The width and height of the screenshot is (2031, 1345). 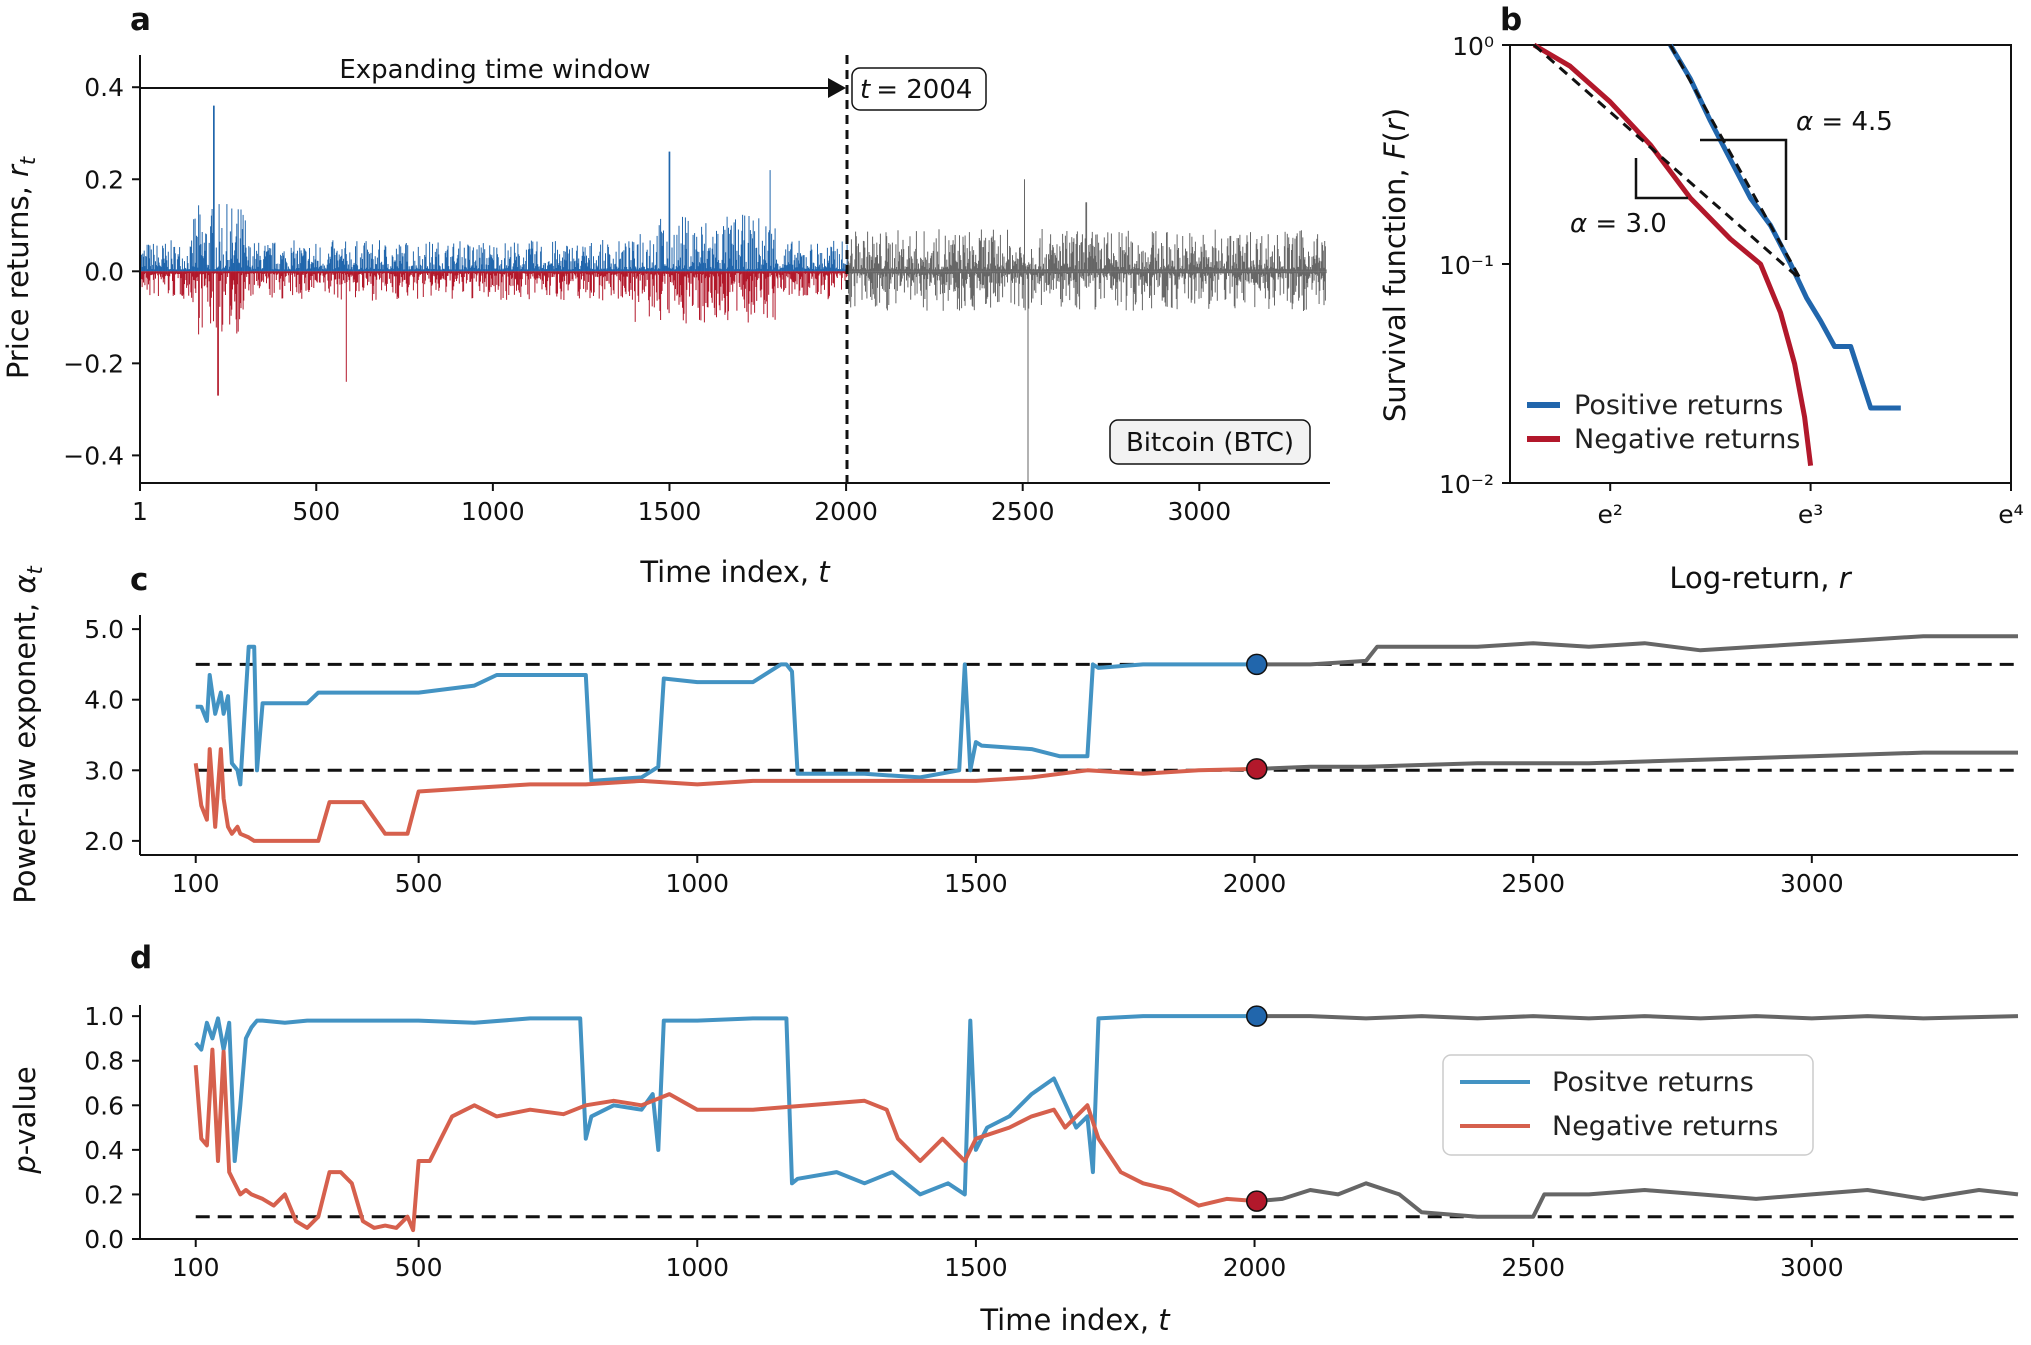 I want to click on panel-a-letter: a, so click(x=140, y=20).